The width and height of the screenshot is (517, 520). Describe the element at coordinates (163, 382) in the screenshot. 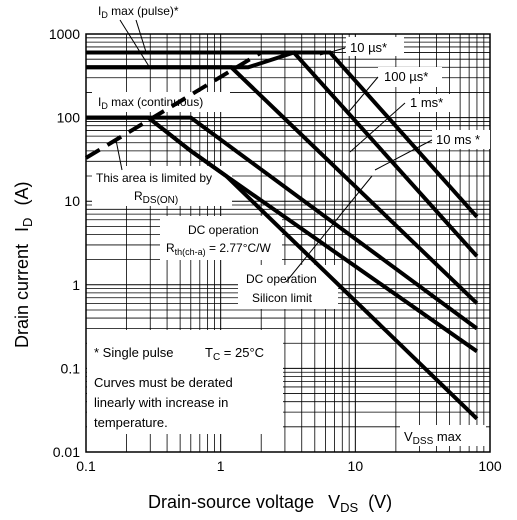

I see `derating-note-1: Curves must be derated` at that location.